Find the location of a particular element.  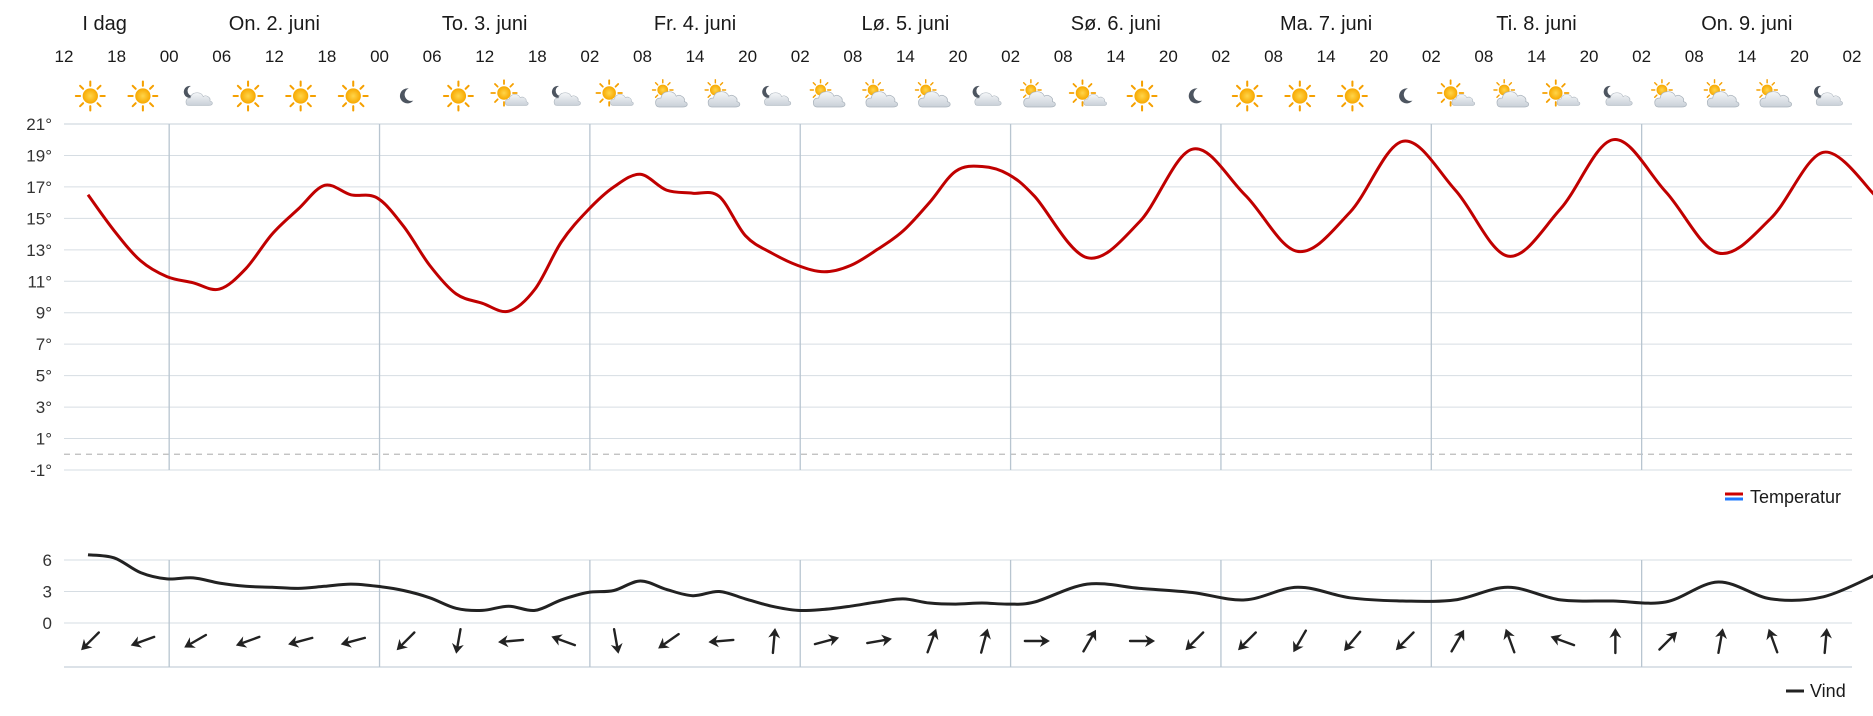

temp-tick-label: 21° is located at coordinates (39, 124).